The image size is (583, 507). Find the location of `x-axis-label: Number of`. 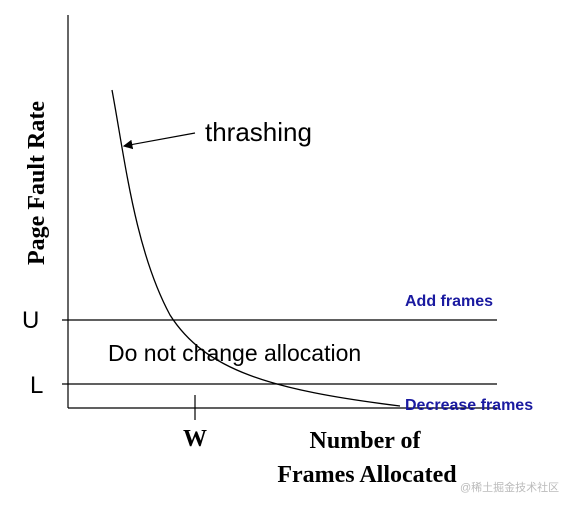

x-axis-label: Number of is located at coordinates (366, 441).